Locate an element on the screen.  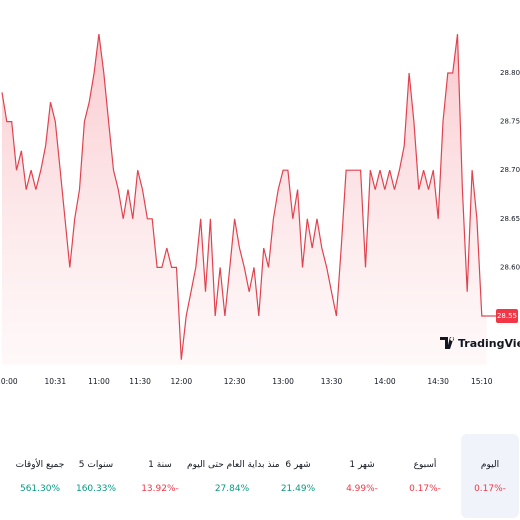
period-label: 1 شهر is located at coordinates (362, 465).